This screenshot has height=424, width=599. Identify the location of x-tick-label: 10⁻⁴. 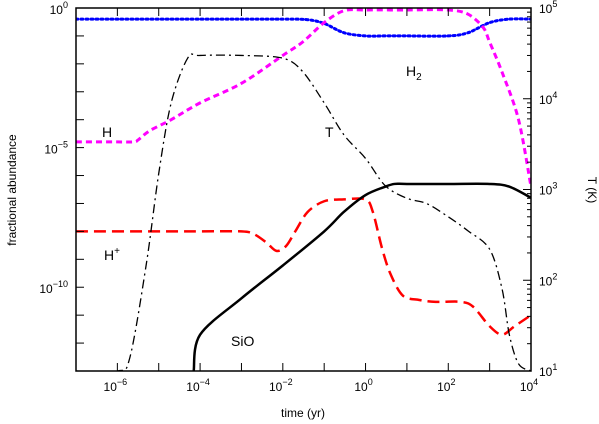
(198, 385).